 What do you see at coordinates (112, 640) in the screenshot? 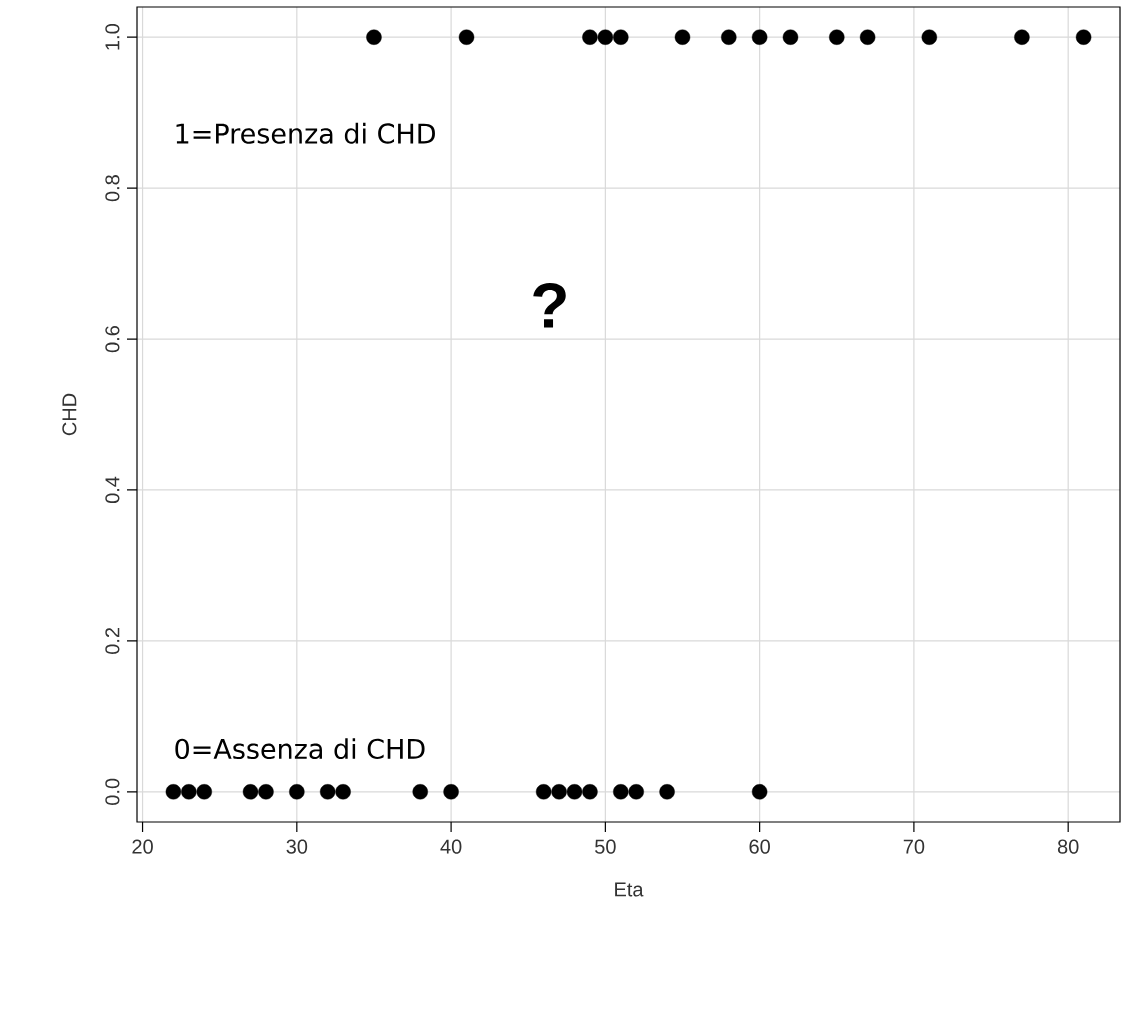
I see `y-tick-label: 0.2` at bounding box center [112, 640].